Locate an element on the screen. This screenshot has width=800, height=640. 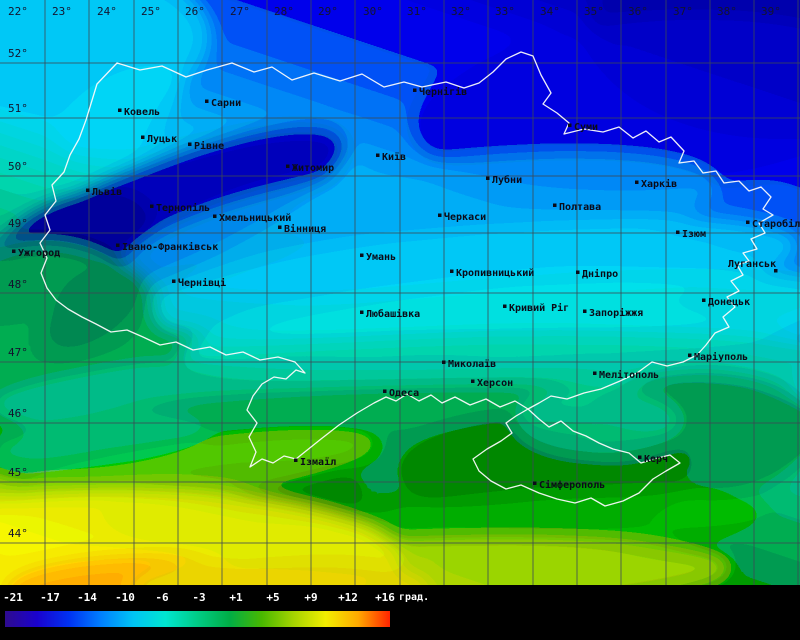
city-label: Умань is located at coordinates (381, 257).